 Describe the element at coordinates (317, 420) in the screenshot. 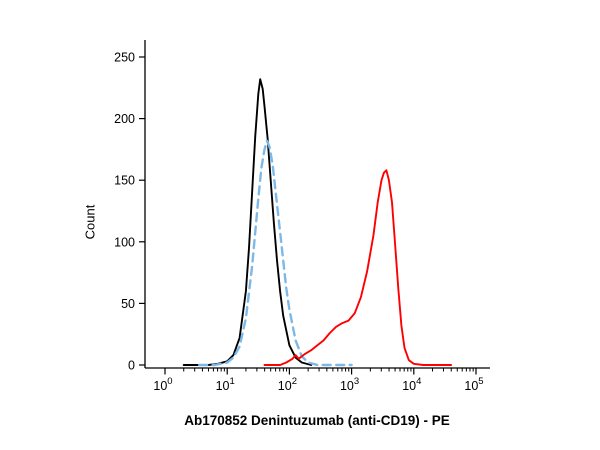

I see `x-axis-label: Ab170852 Denintuzumab (anti-CD19) - PE` at that location.